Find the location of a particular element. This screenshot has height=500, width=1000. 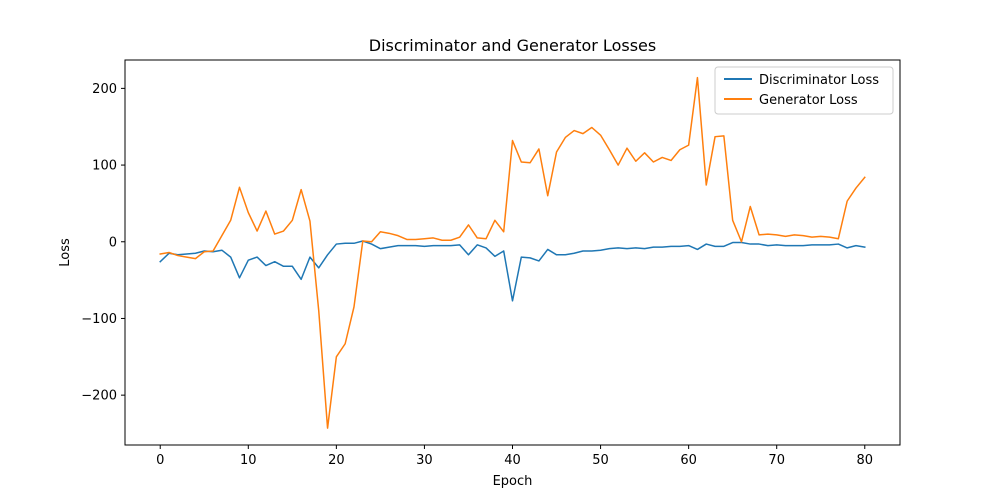

x-axis: 0 10 20 30 40 50 60 70 80 is located at coordinates (514, 456).